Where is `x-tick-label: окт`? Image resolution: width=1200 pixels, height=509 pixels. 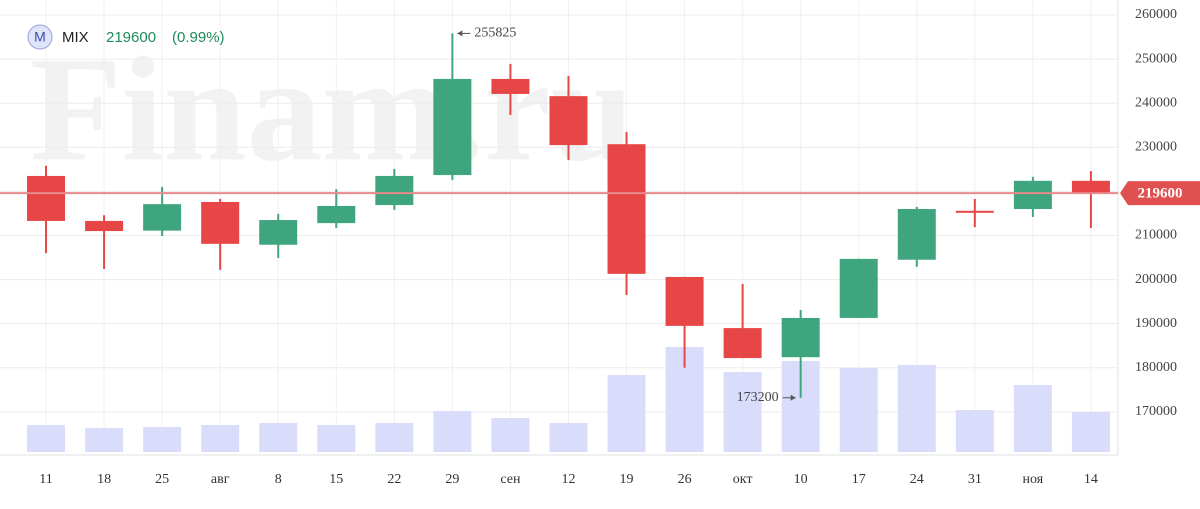
x-tick-label: окт is located at coordinates (743, 479).